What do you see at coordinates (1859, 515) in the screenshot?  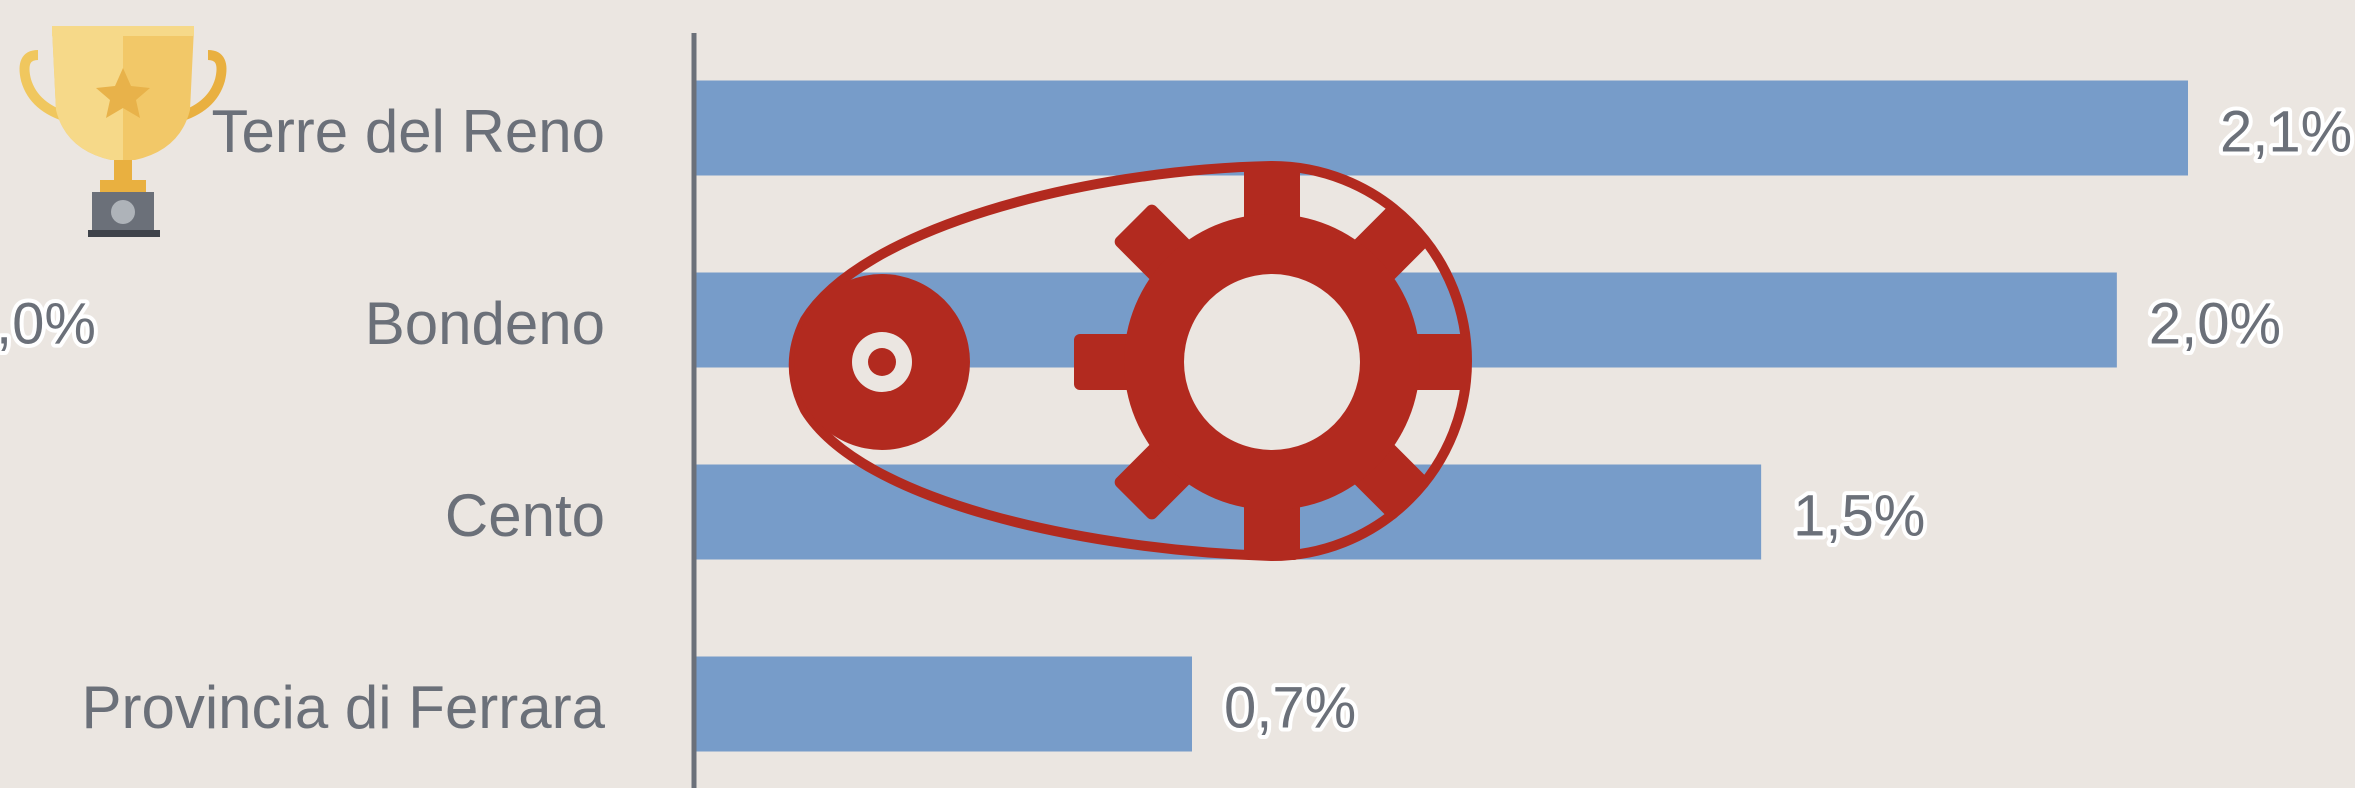 I see `value-label: 1,5%` at bounding box center [1859, 515].